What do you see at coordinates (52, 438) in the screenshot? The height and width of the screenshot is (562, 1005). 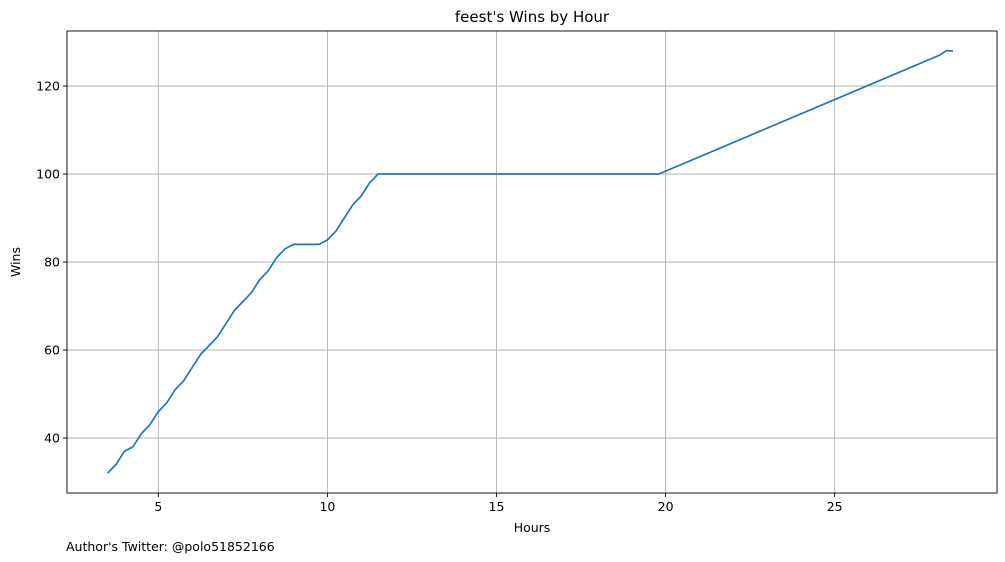 I see `y-tick-label: 40` at bounding box center [52, 438].